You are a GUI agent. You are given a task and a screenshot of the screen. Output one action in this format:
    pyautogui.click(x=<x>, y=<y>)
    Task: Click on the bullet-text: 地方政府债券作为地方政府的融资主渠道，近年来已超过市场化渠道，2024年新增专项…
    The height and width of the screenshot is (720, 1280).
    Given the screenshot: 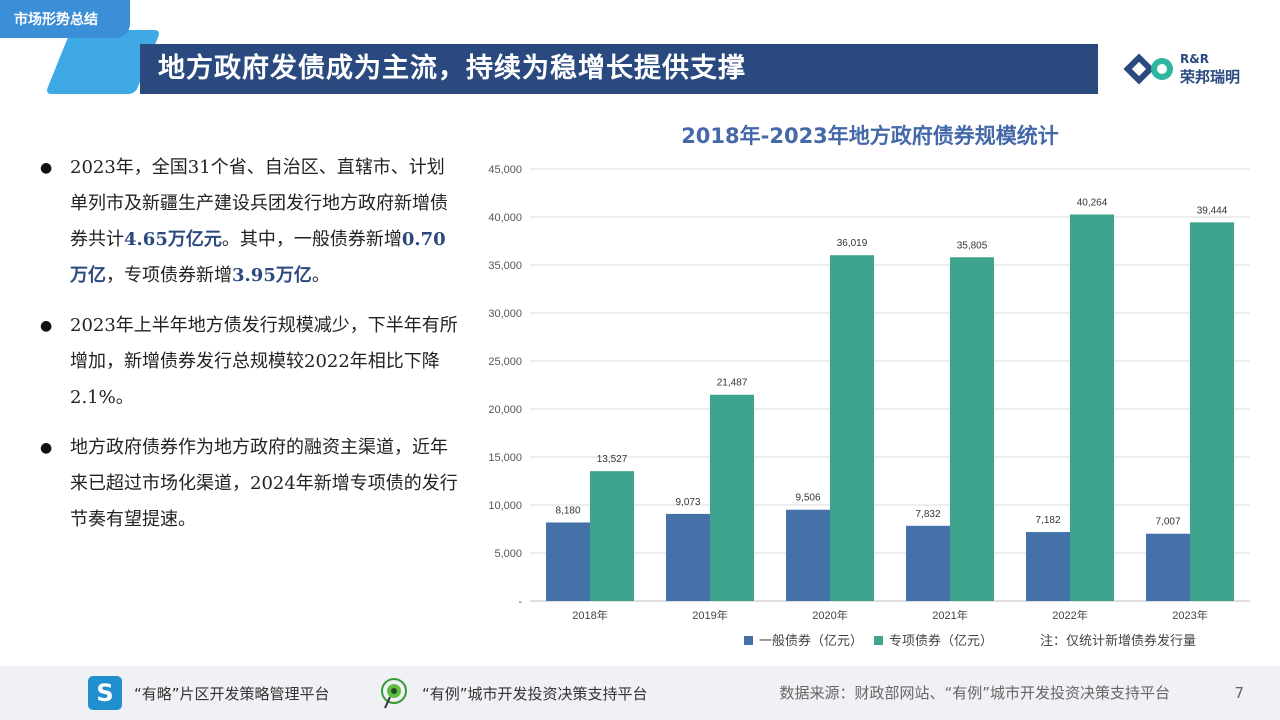 What is the action you would take?
    pyautogui.click(x=265, y=484)
    